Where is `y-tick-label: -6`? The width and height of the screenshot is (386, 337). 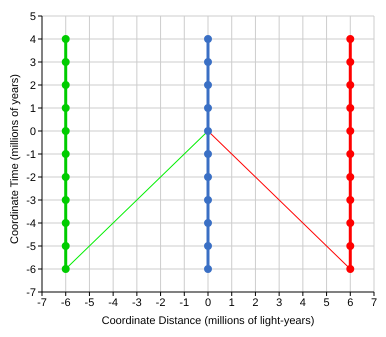
y-tick-label: -6 is located at coordinates (31, 270).